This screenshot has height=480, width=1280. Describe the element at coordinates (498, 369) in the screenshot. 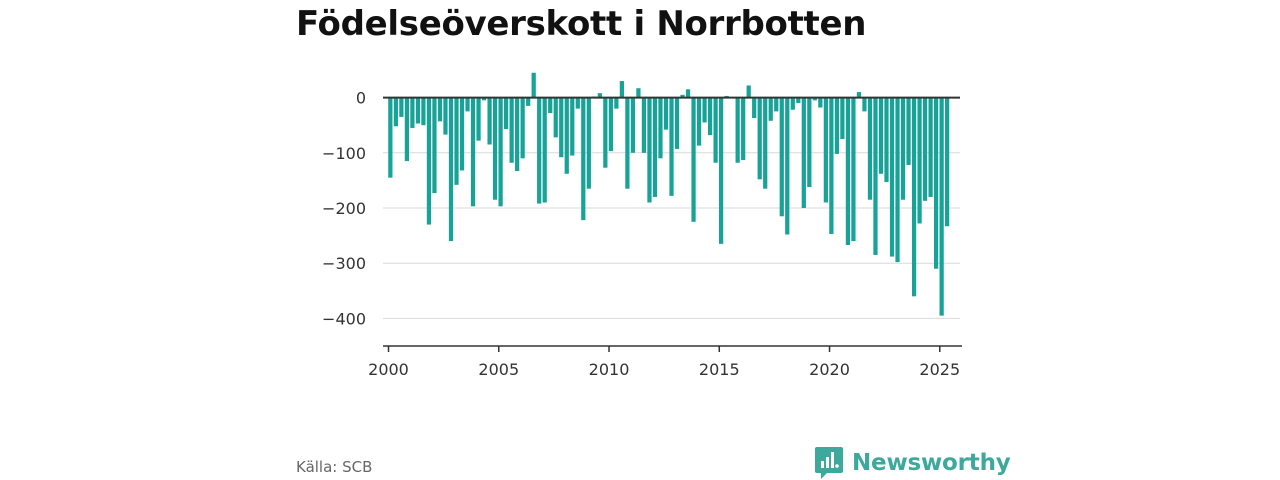

I see `x-tick-label: 2005` at that location.